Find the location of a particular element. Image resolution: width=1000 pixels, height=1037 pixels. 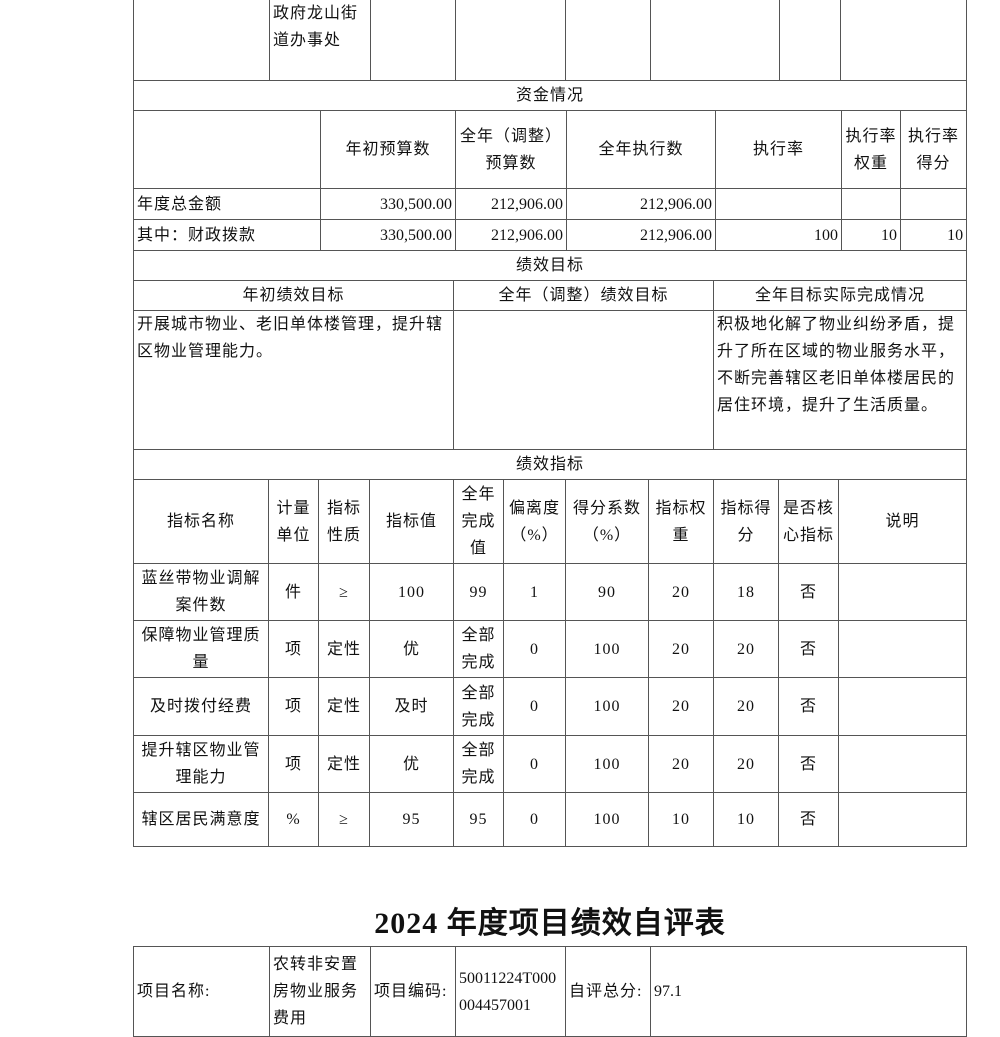

header-adjusted-budget: 全年（调整）预算数 is located at coordinates (511, 149).